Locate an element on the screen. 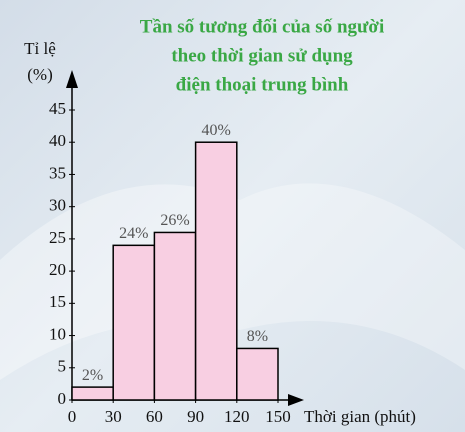 The image size is (465, 432). y-tick-label: 10 is located at coordinates (57, 333).